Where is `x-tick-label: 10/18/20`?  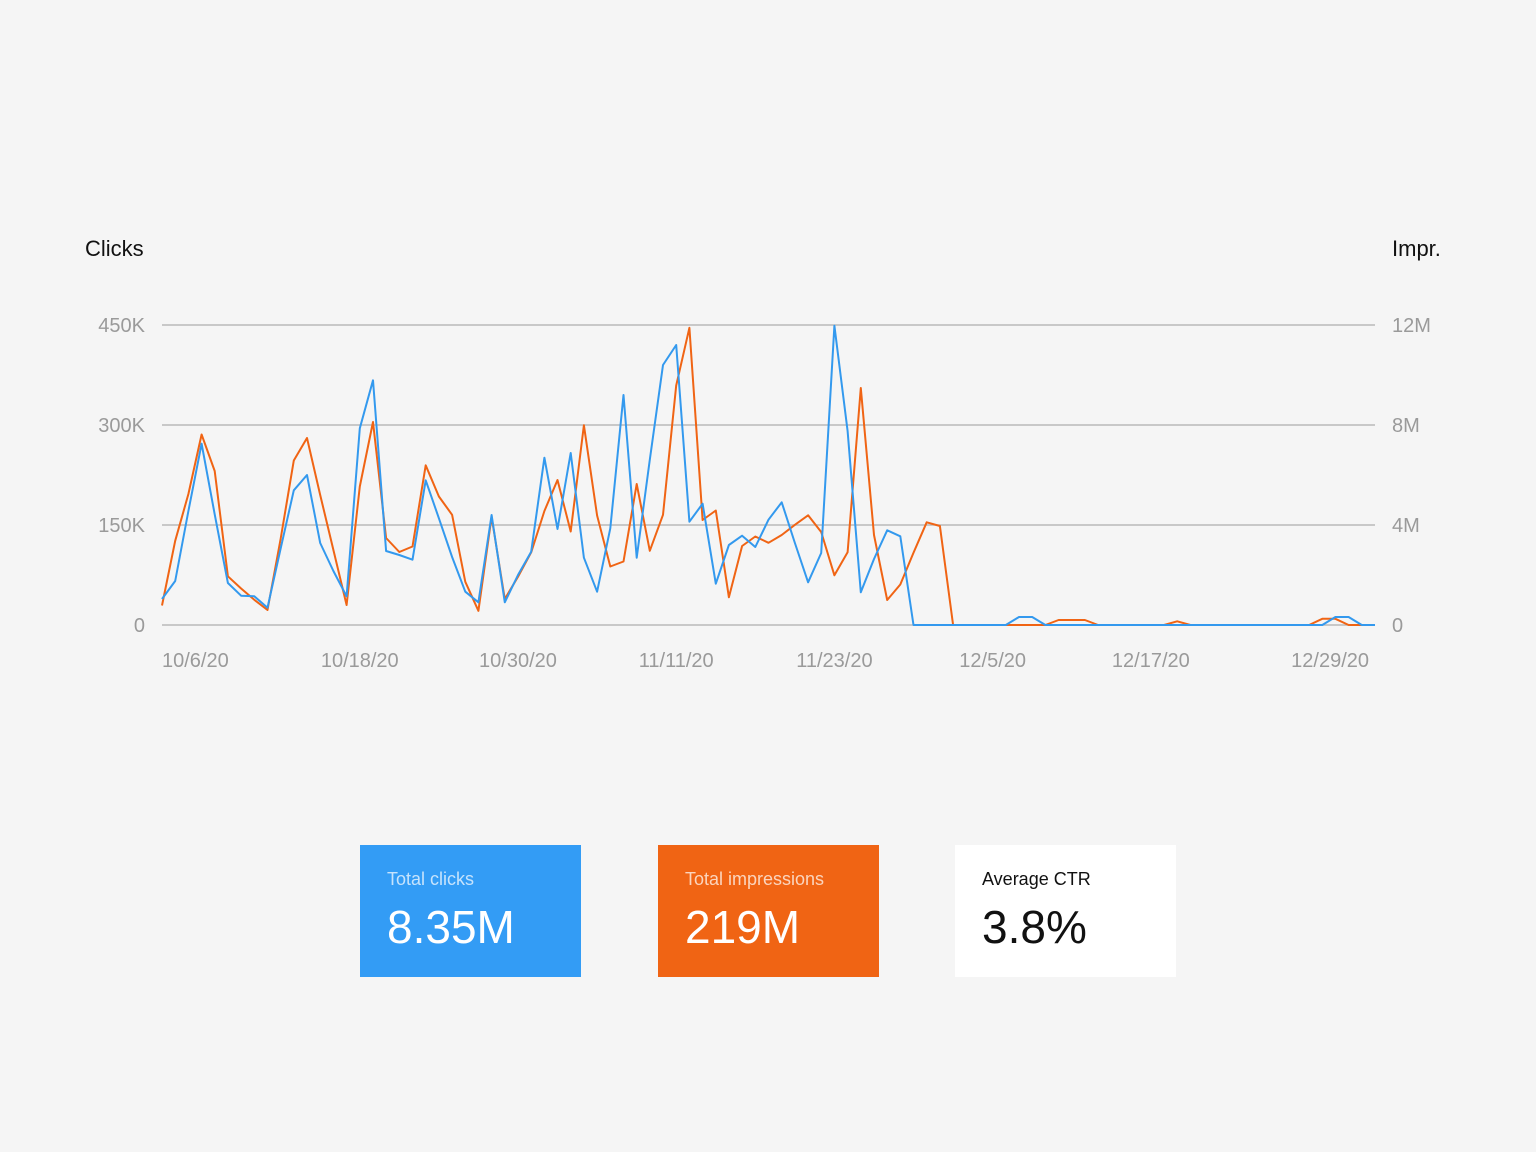
x-tick-label: 10/18/20 is located at coordinates (360, 661).